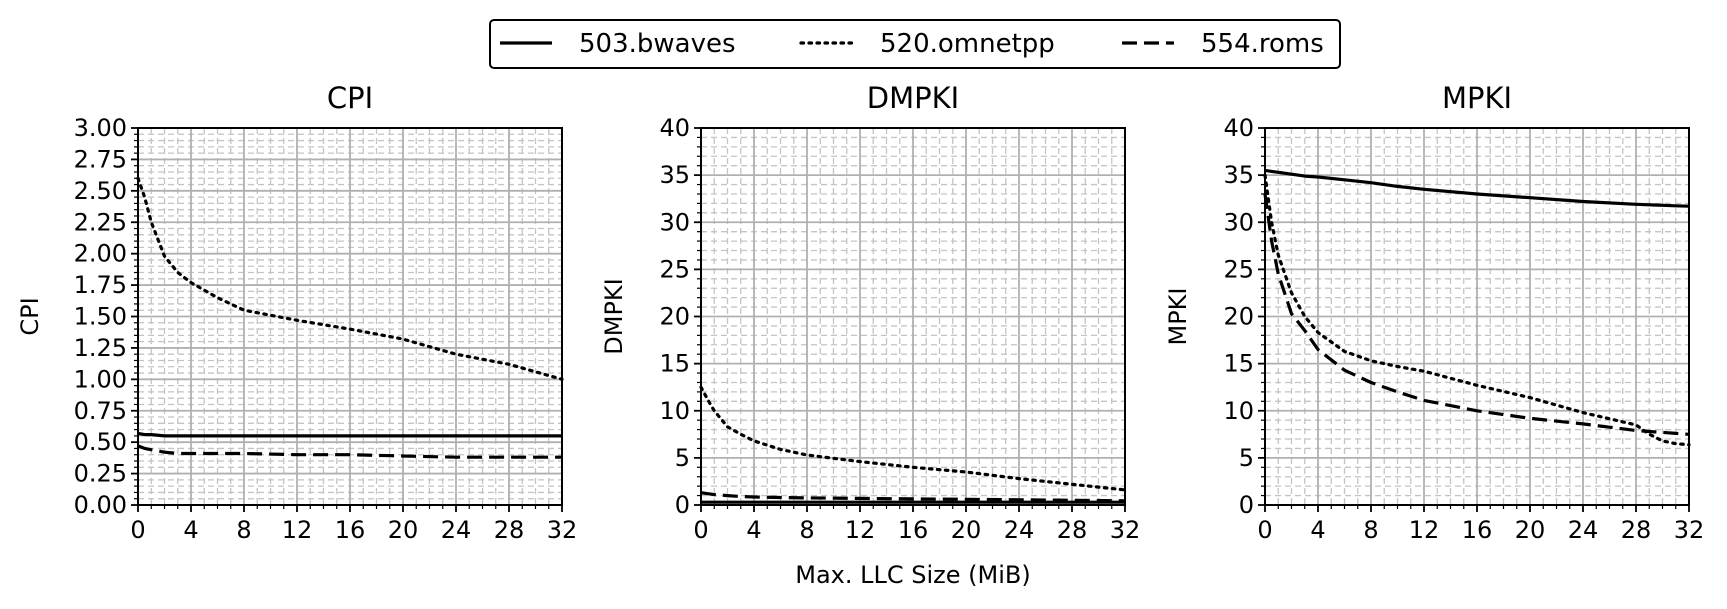  What do you see at coordinates (350, 98) in the screenshot?
I see `panel-title: CPI` at bounding box center [350, 98].